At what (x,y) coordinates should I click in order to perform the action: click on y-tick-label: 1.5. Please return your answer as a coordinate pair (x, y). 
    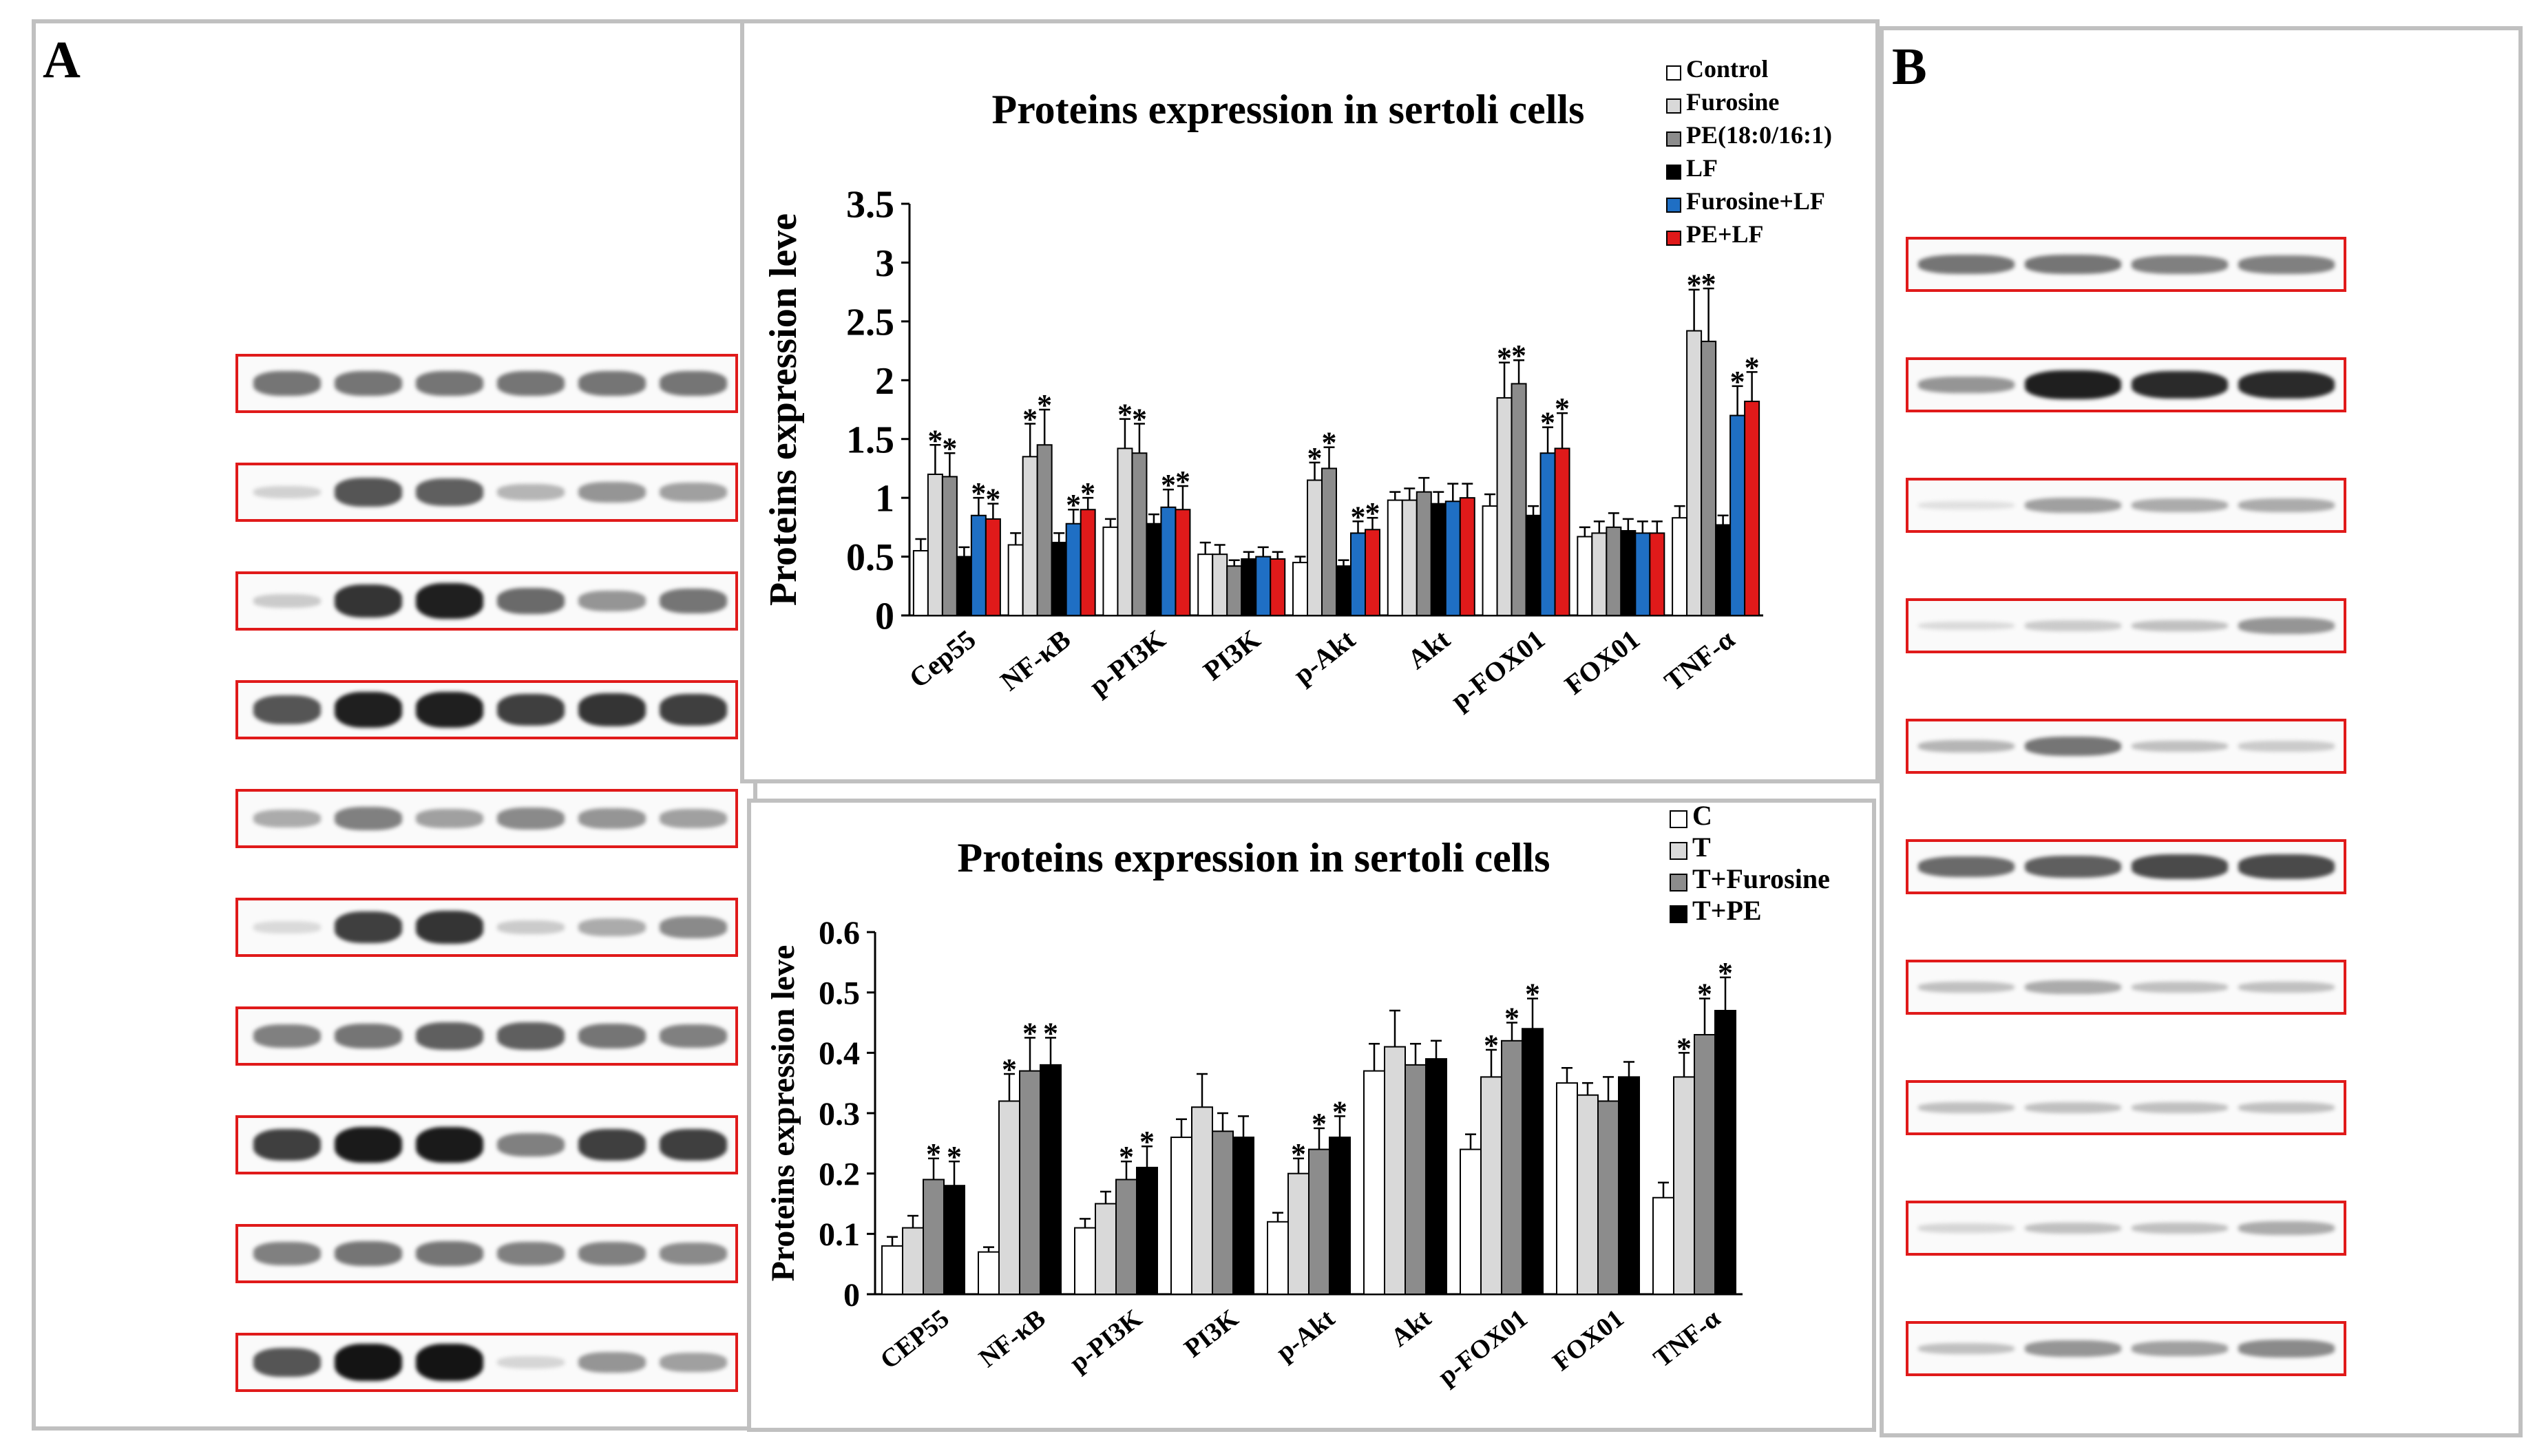
    Looking at the image, I should click on (870, 440).